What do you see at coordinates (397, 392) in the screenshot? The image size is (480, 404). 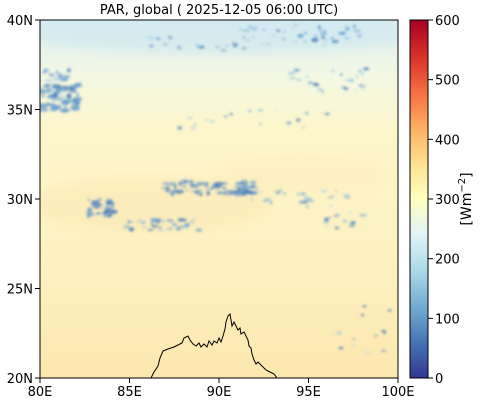 I see `x-tick-label: 100E` at bounding box center [397, 392].